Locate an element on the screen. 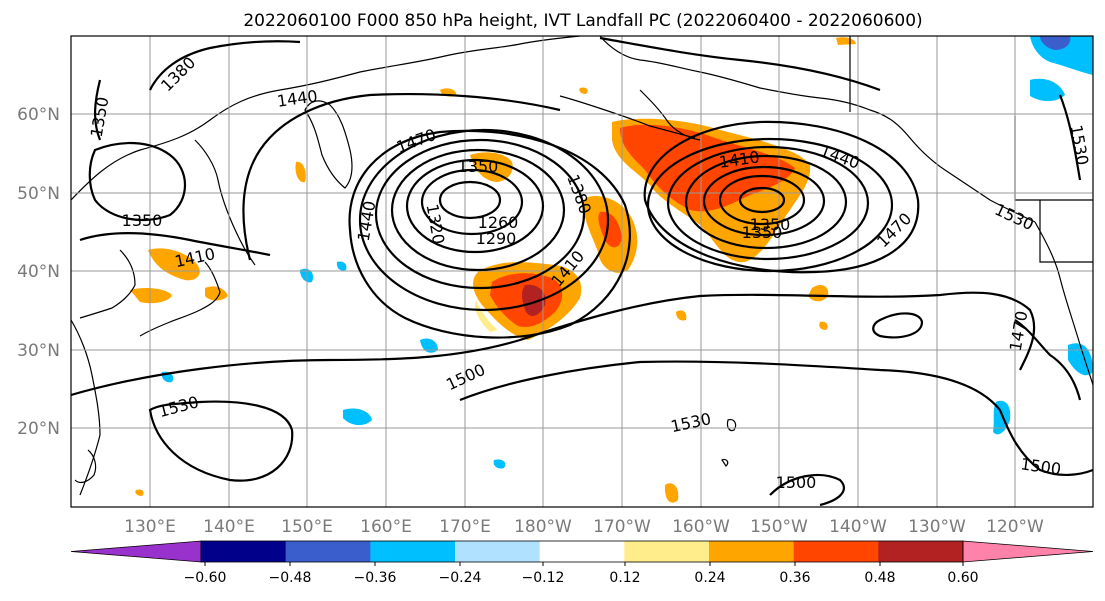 The image size is (1105, 601). contour-1470-c is located at coordinates (898, 325).